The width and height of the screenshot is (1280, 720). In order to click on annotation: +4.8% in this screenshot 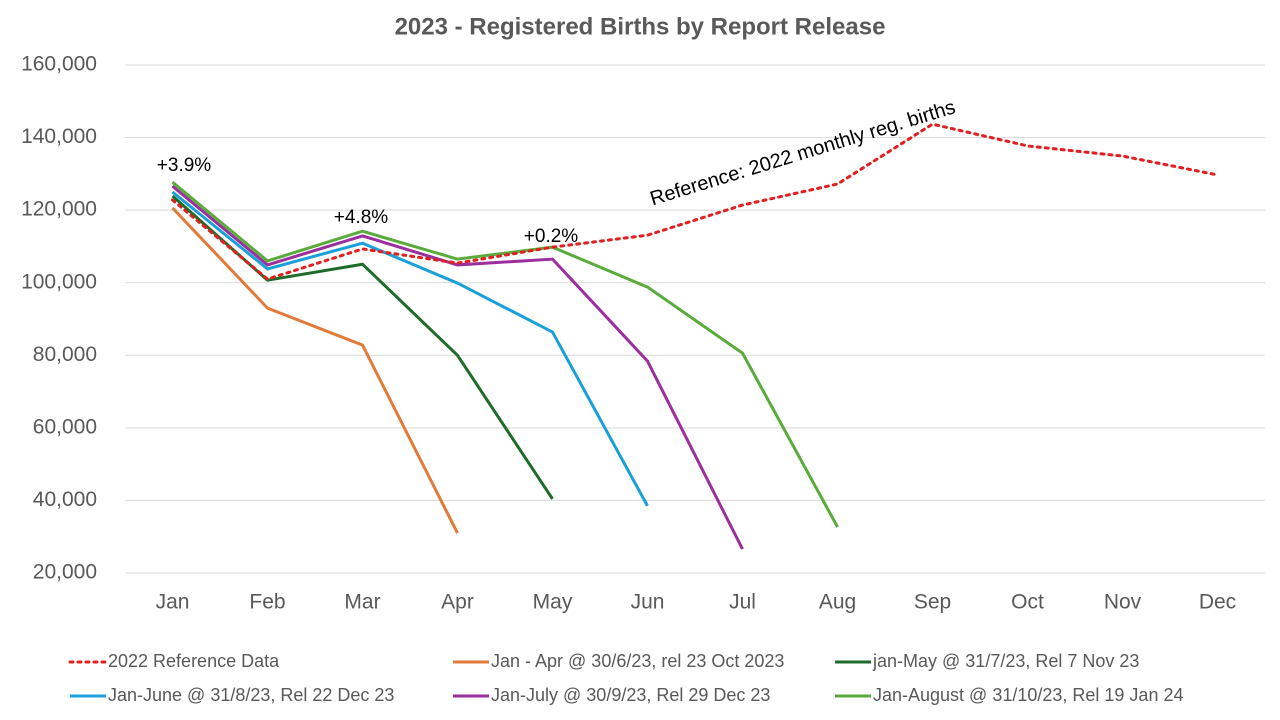, I will do `click(361, 217)`.